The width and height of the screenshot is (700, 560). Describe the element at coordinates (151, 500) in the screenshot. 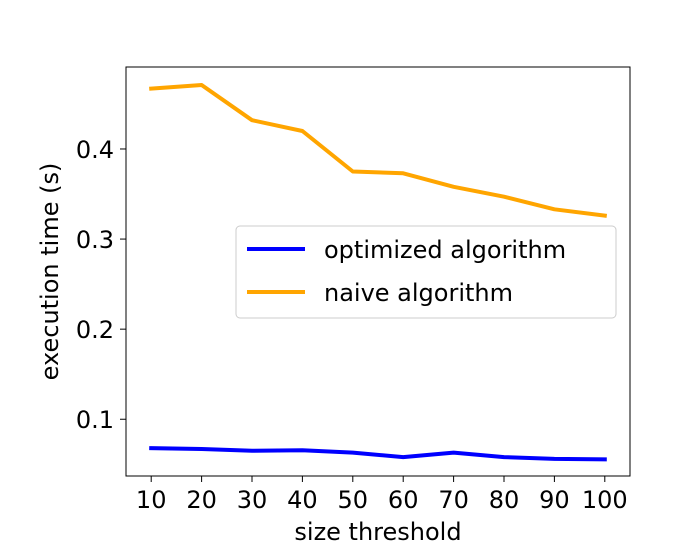

I see `x-tick-label: 10` at that location.